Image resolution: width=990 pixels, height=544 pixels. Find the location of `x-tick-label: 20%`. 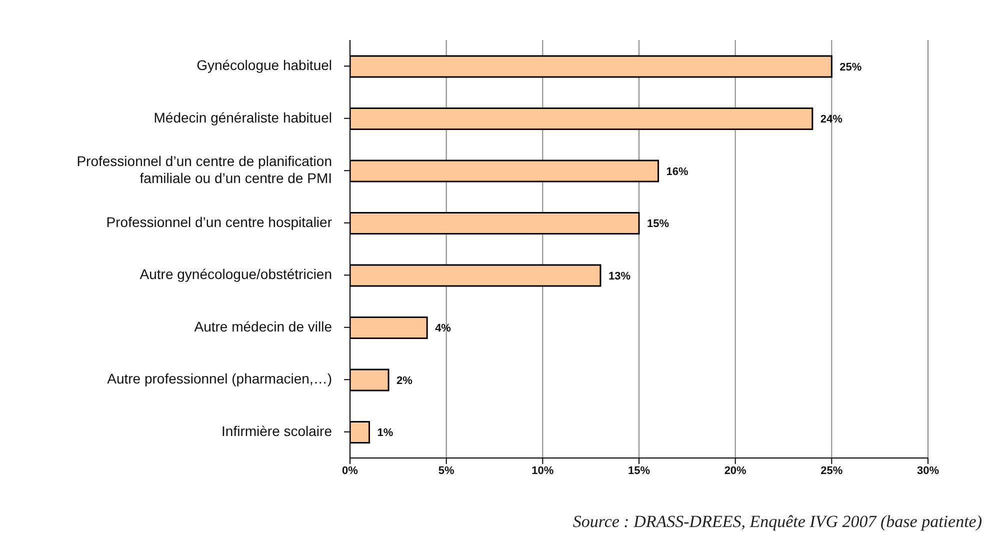

x-tick-label: 20% is located at coordinates (735, 470).